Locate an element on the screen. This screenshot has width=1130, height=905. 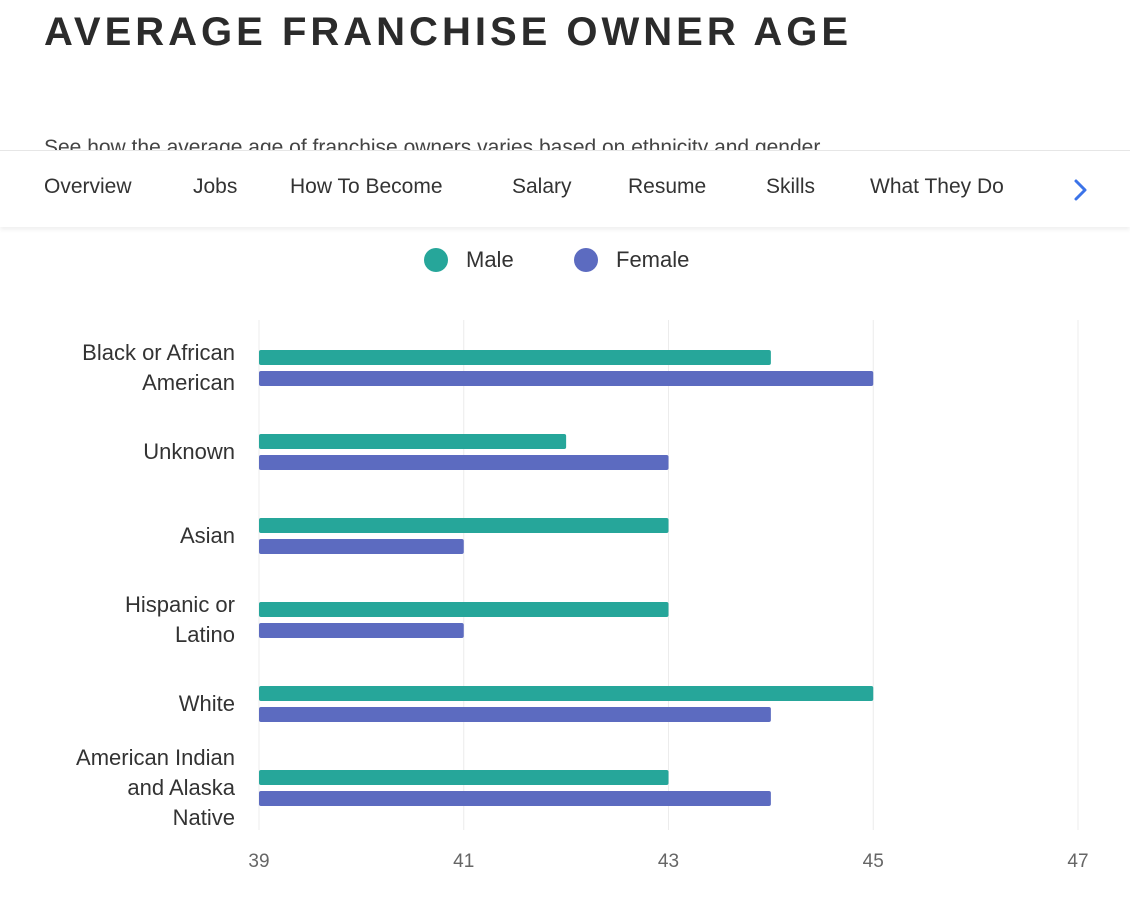
legend-label: Male is located at coordinates (490, 259).